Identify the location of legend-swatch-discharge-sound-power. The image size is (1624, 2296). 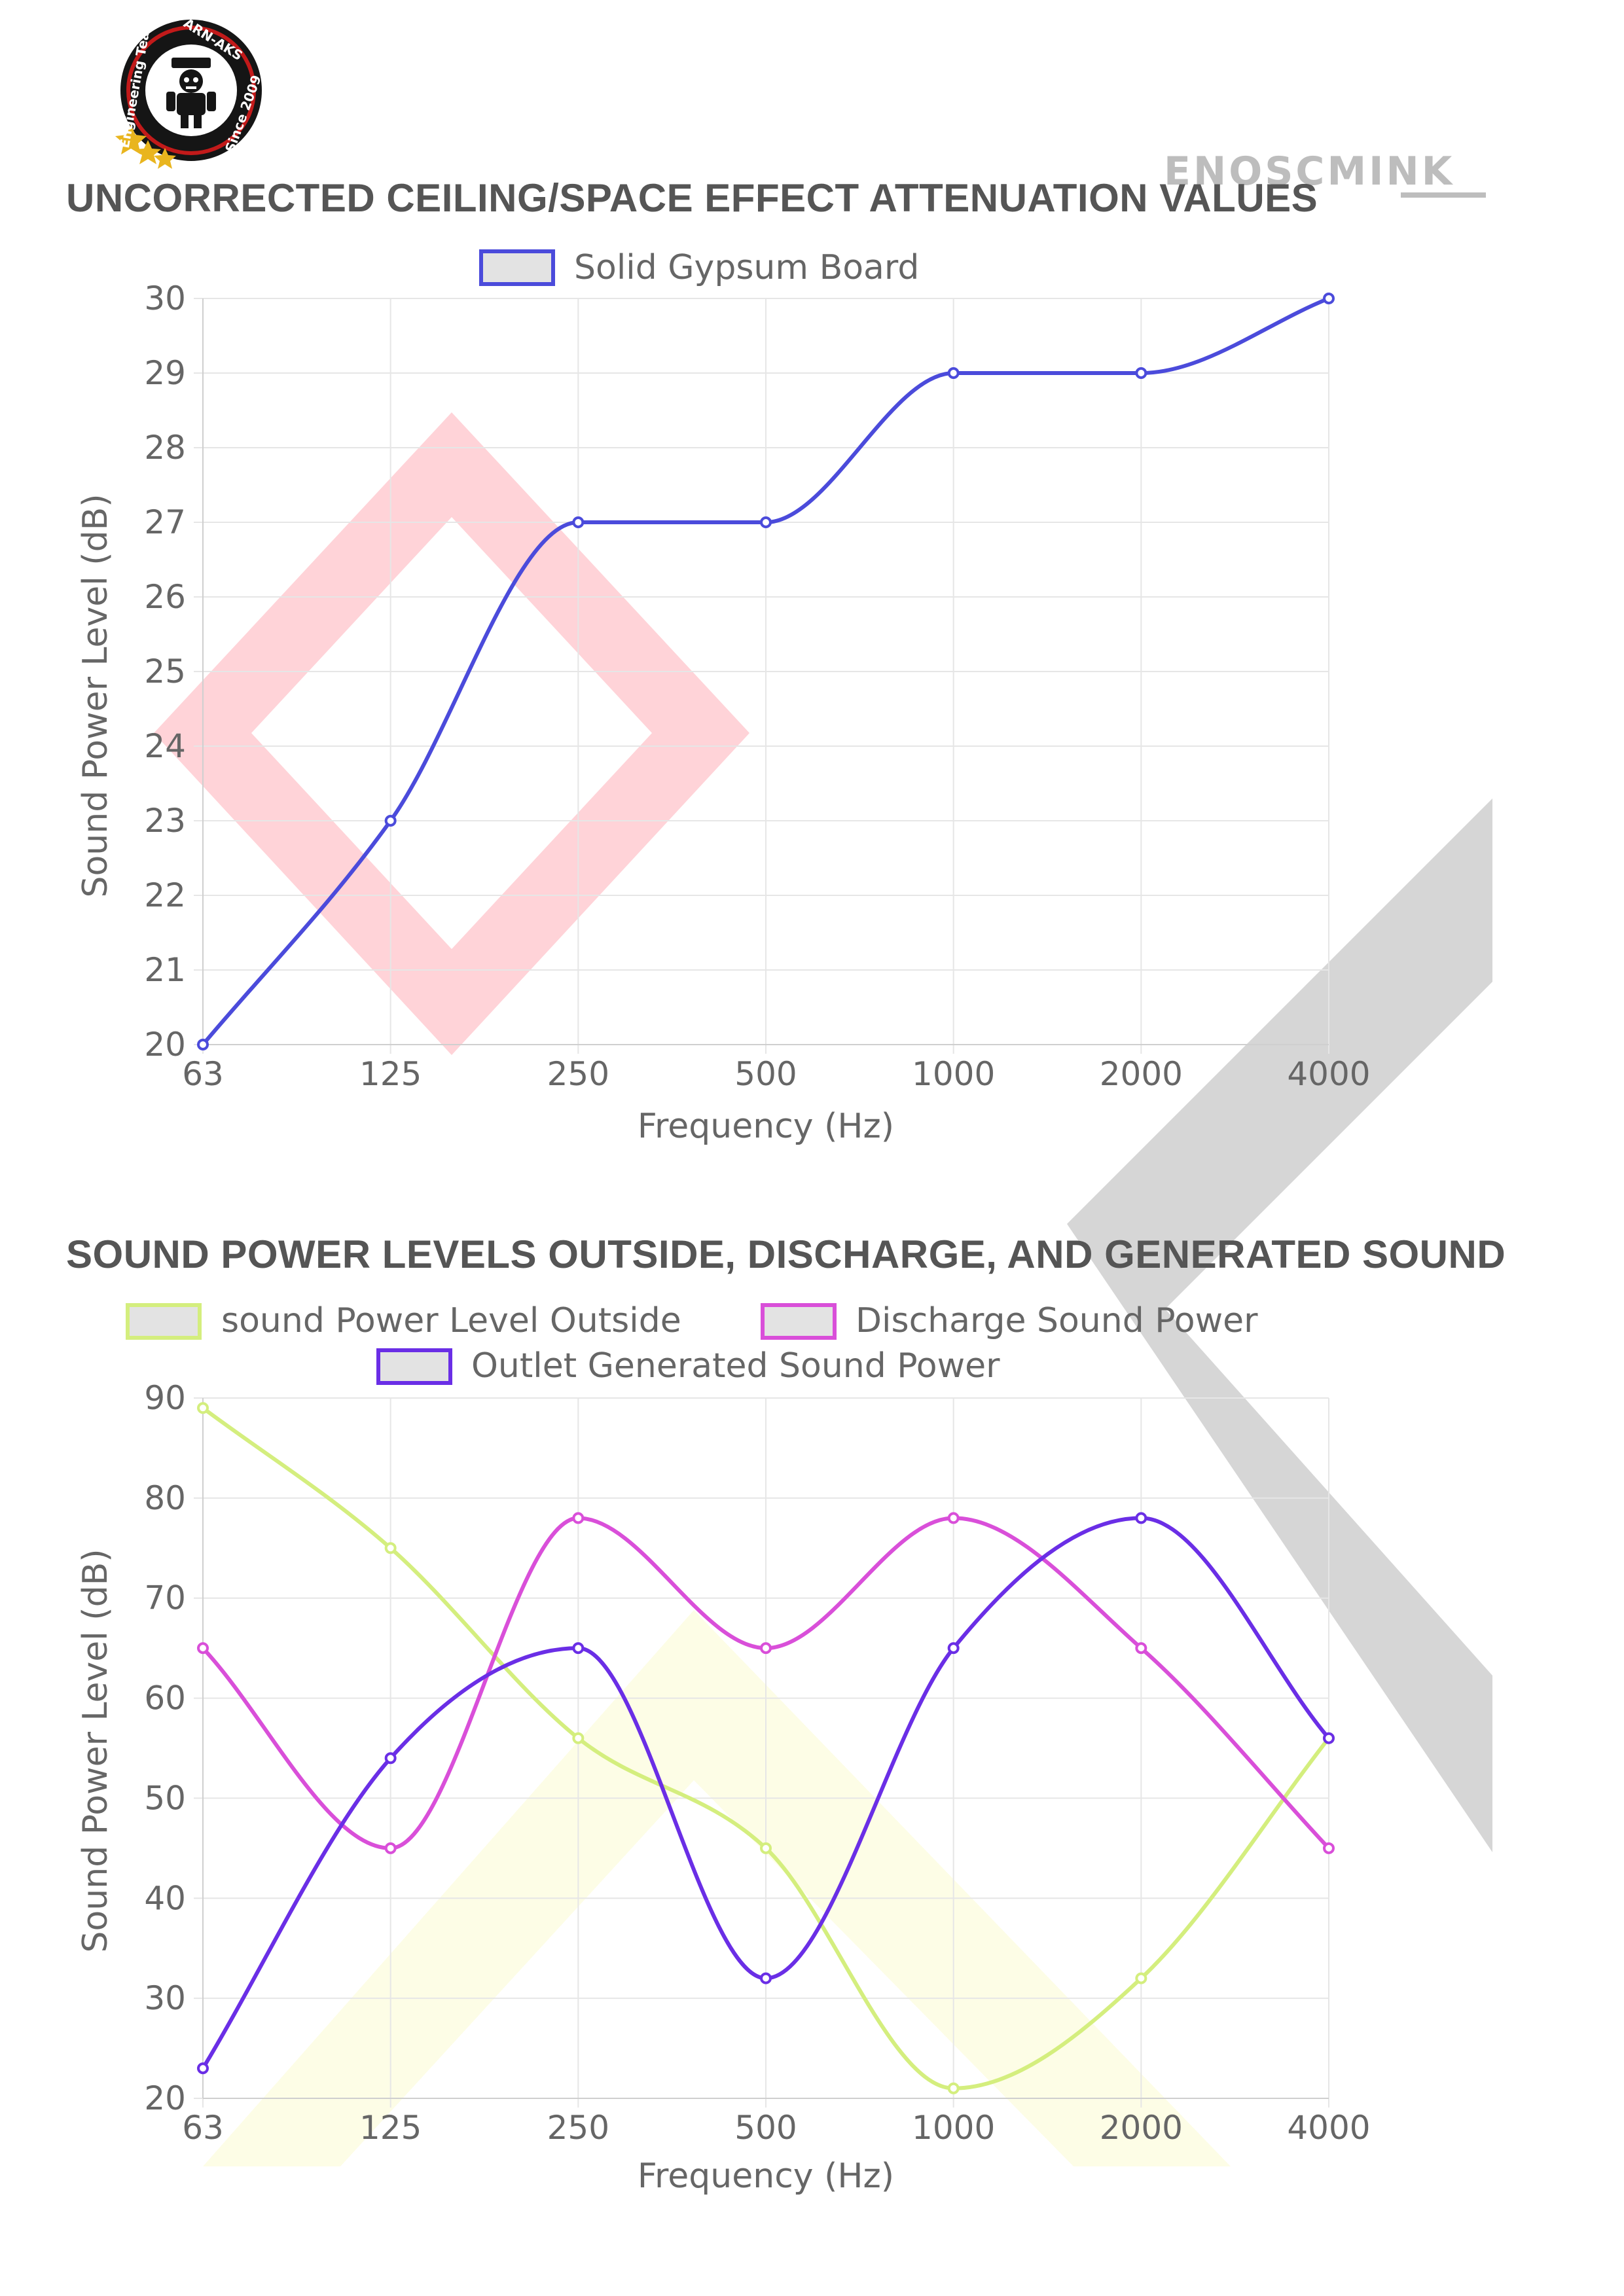
(799, 1321).